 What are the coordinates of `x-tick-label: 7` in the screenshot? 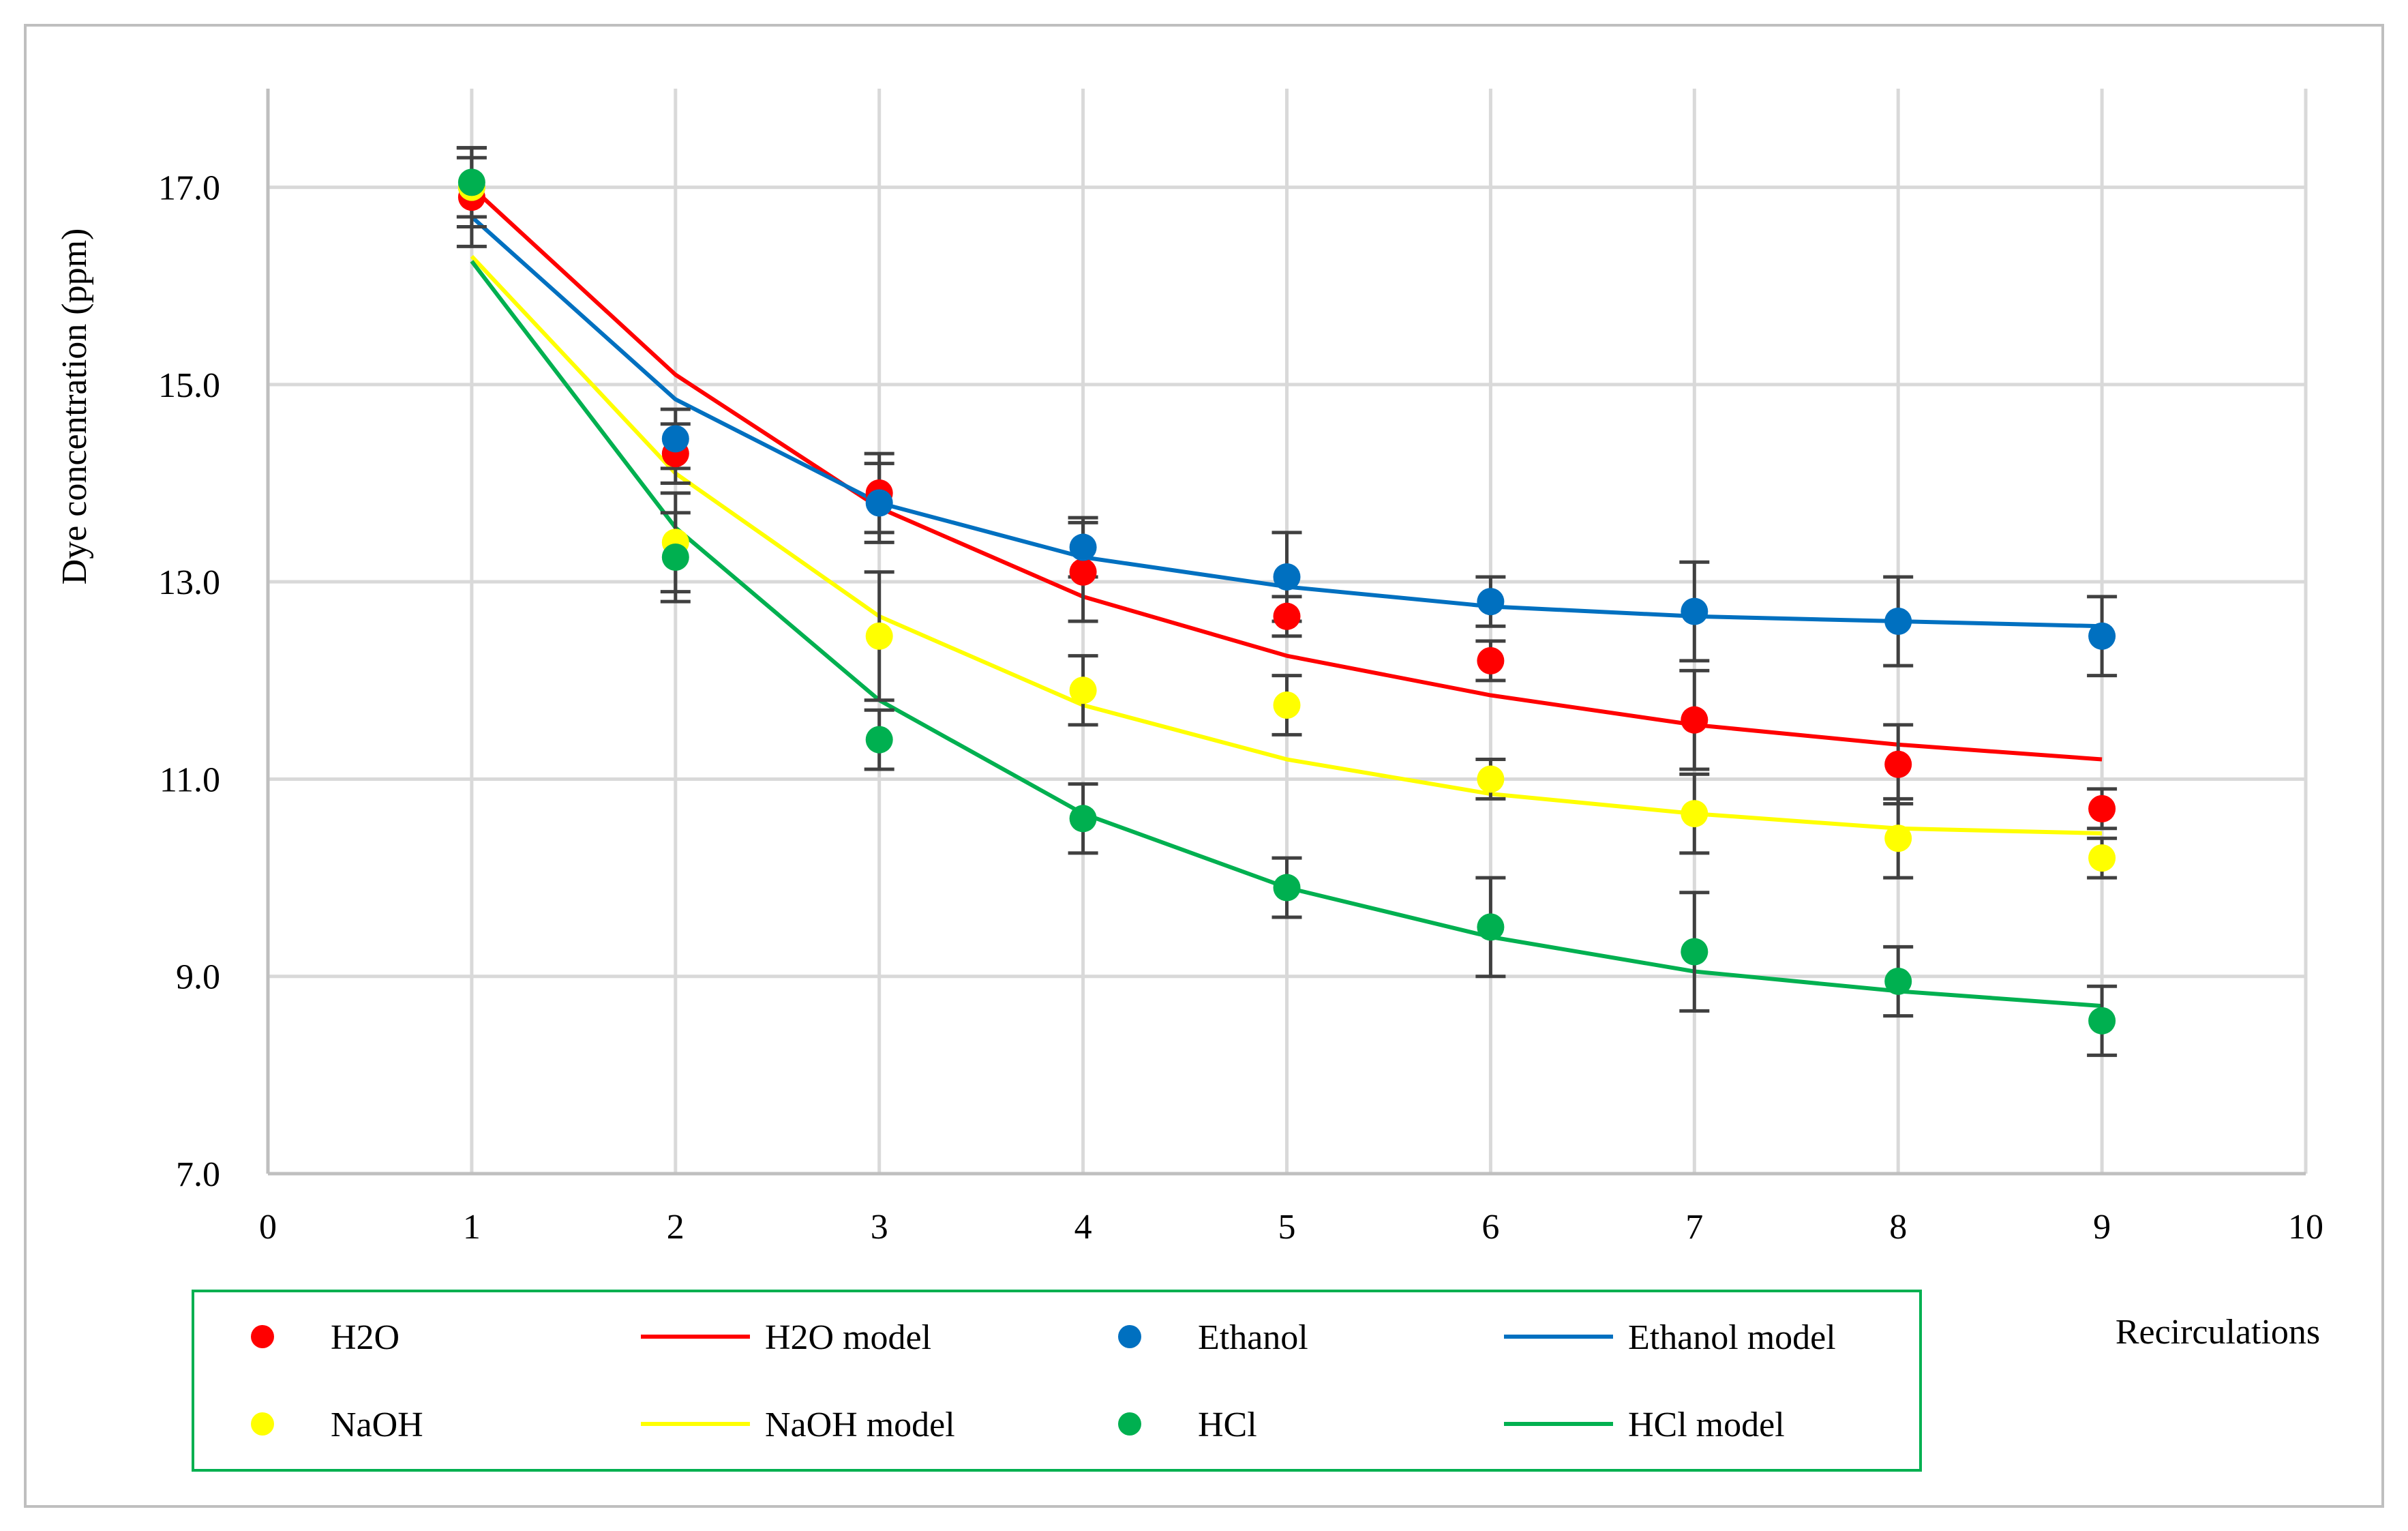 It's located at (1694, 1227).